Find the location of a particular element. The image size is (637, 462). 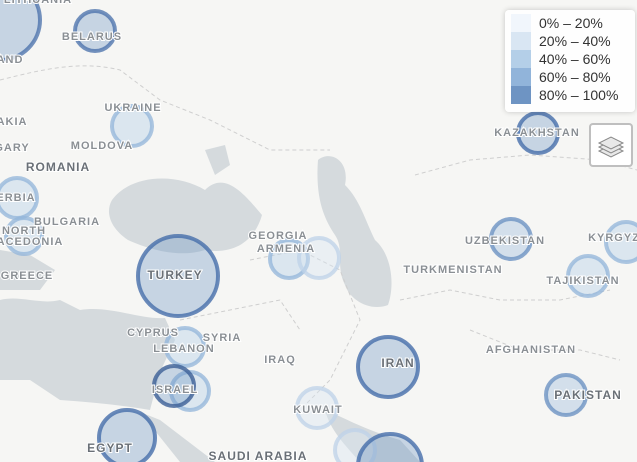

legend-item: 80% – 100% is located at coordinates (564, 95).